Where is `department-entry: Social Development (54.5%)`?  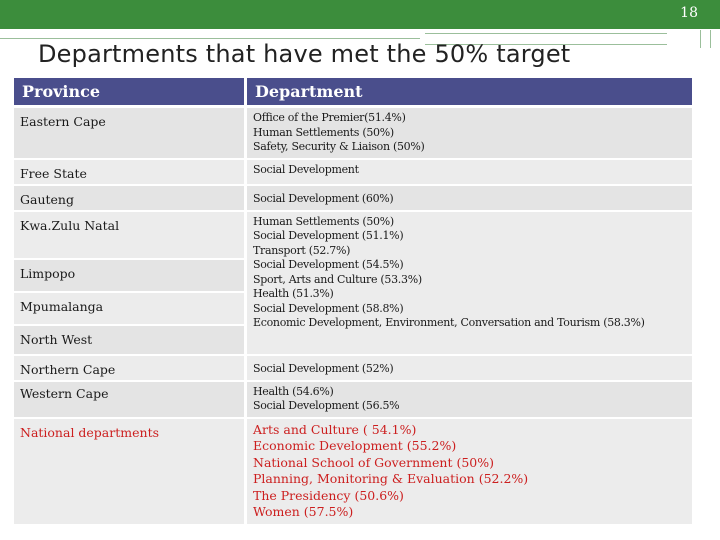
department-entry: Social Development (54.5%) is located at coordinates (328, 264).